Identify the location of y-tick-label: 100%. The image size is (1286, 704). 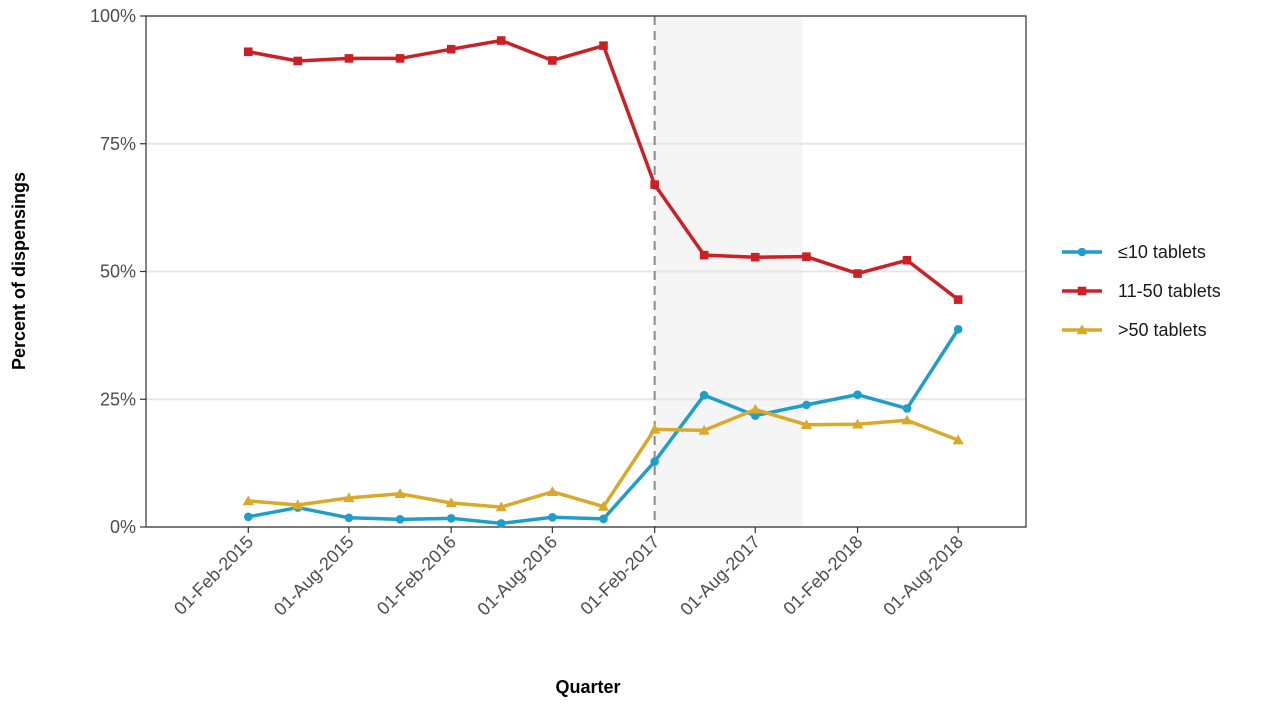
(113, 16).